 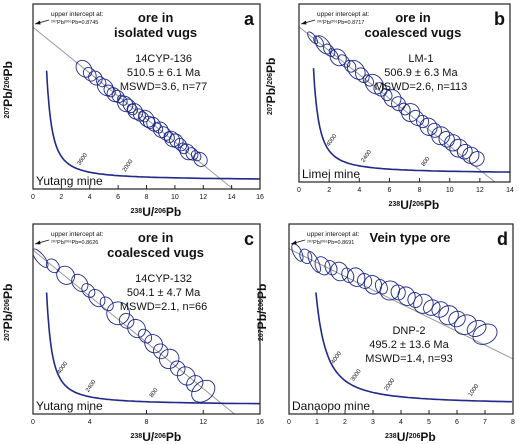 I want to click on concordia-age-label: 800, so click(x=426, y=162).